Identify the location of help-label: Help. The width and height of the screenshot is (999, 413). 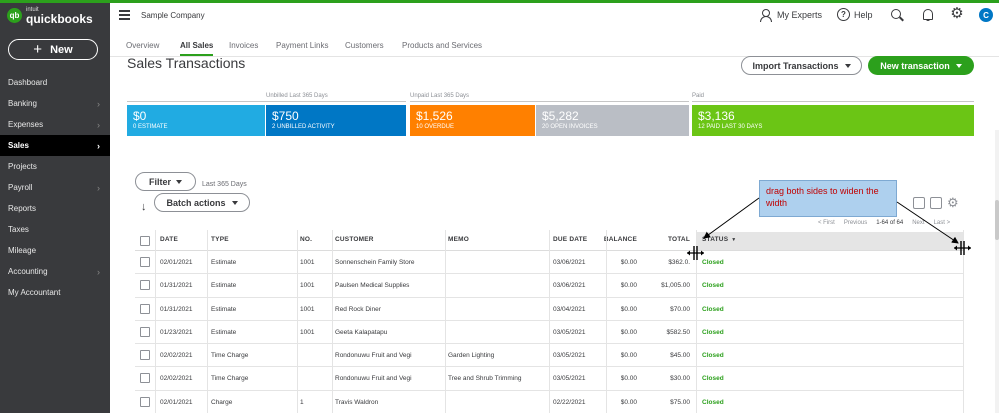
(863, 14).